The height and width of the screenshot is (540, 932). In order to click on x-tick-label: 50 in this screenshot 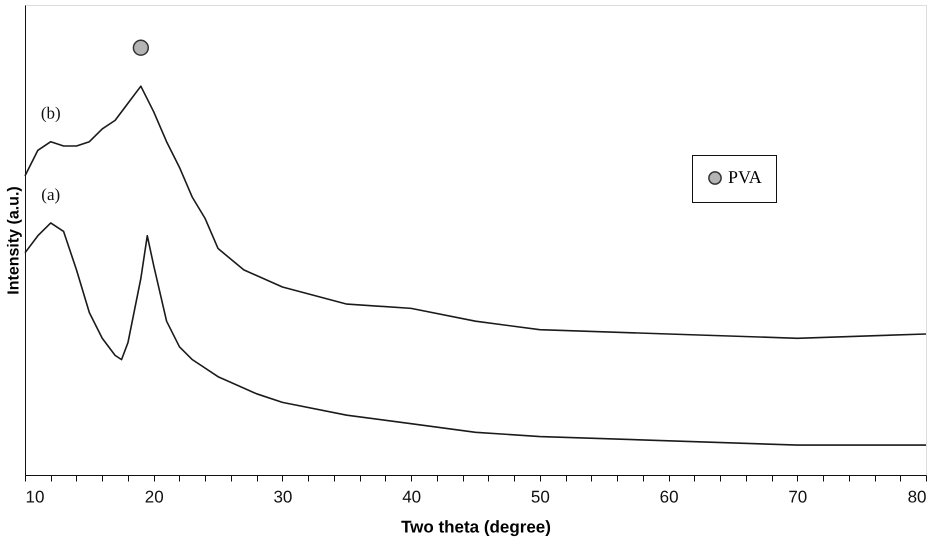, I will do `click(540, 497)`.